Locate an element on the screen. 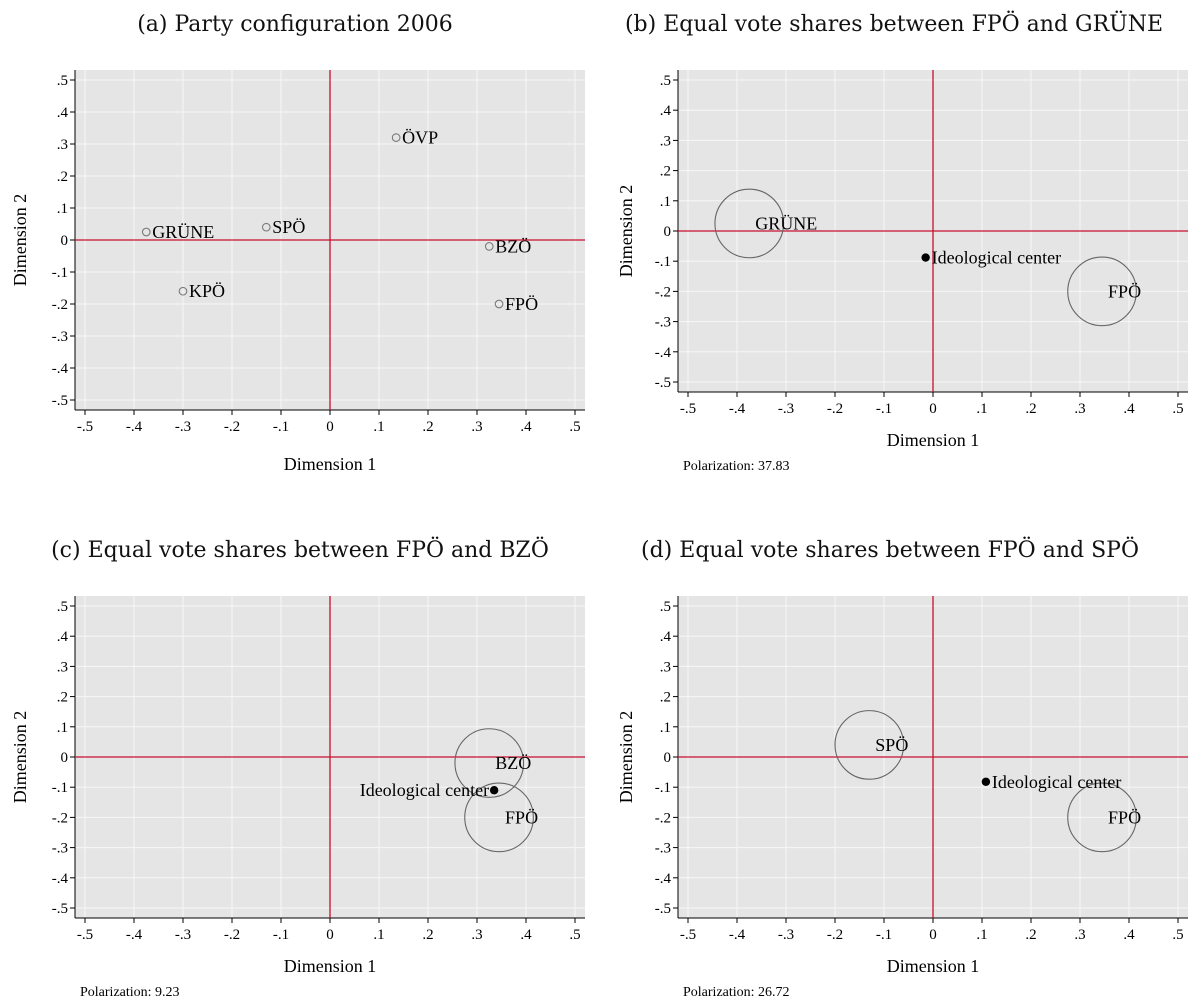 The width and height of the screenshot is (1188, 1001). polarization-note: Polarization: 37.83 is located at coordinates (736, 466).